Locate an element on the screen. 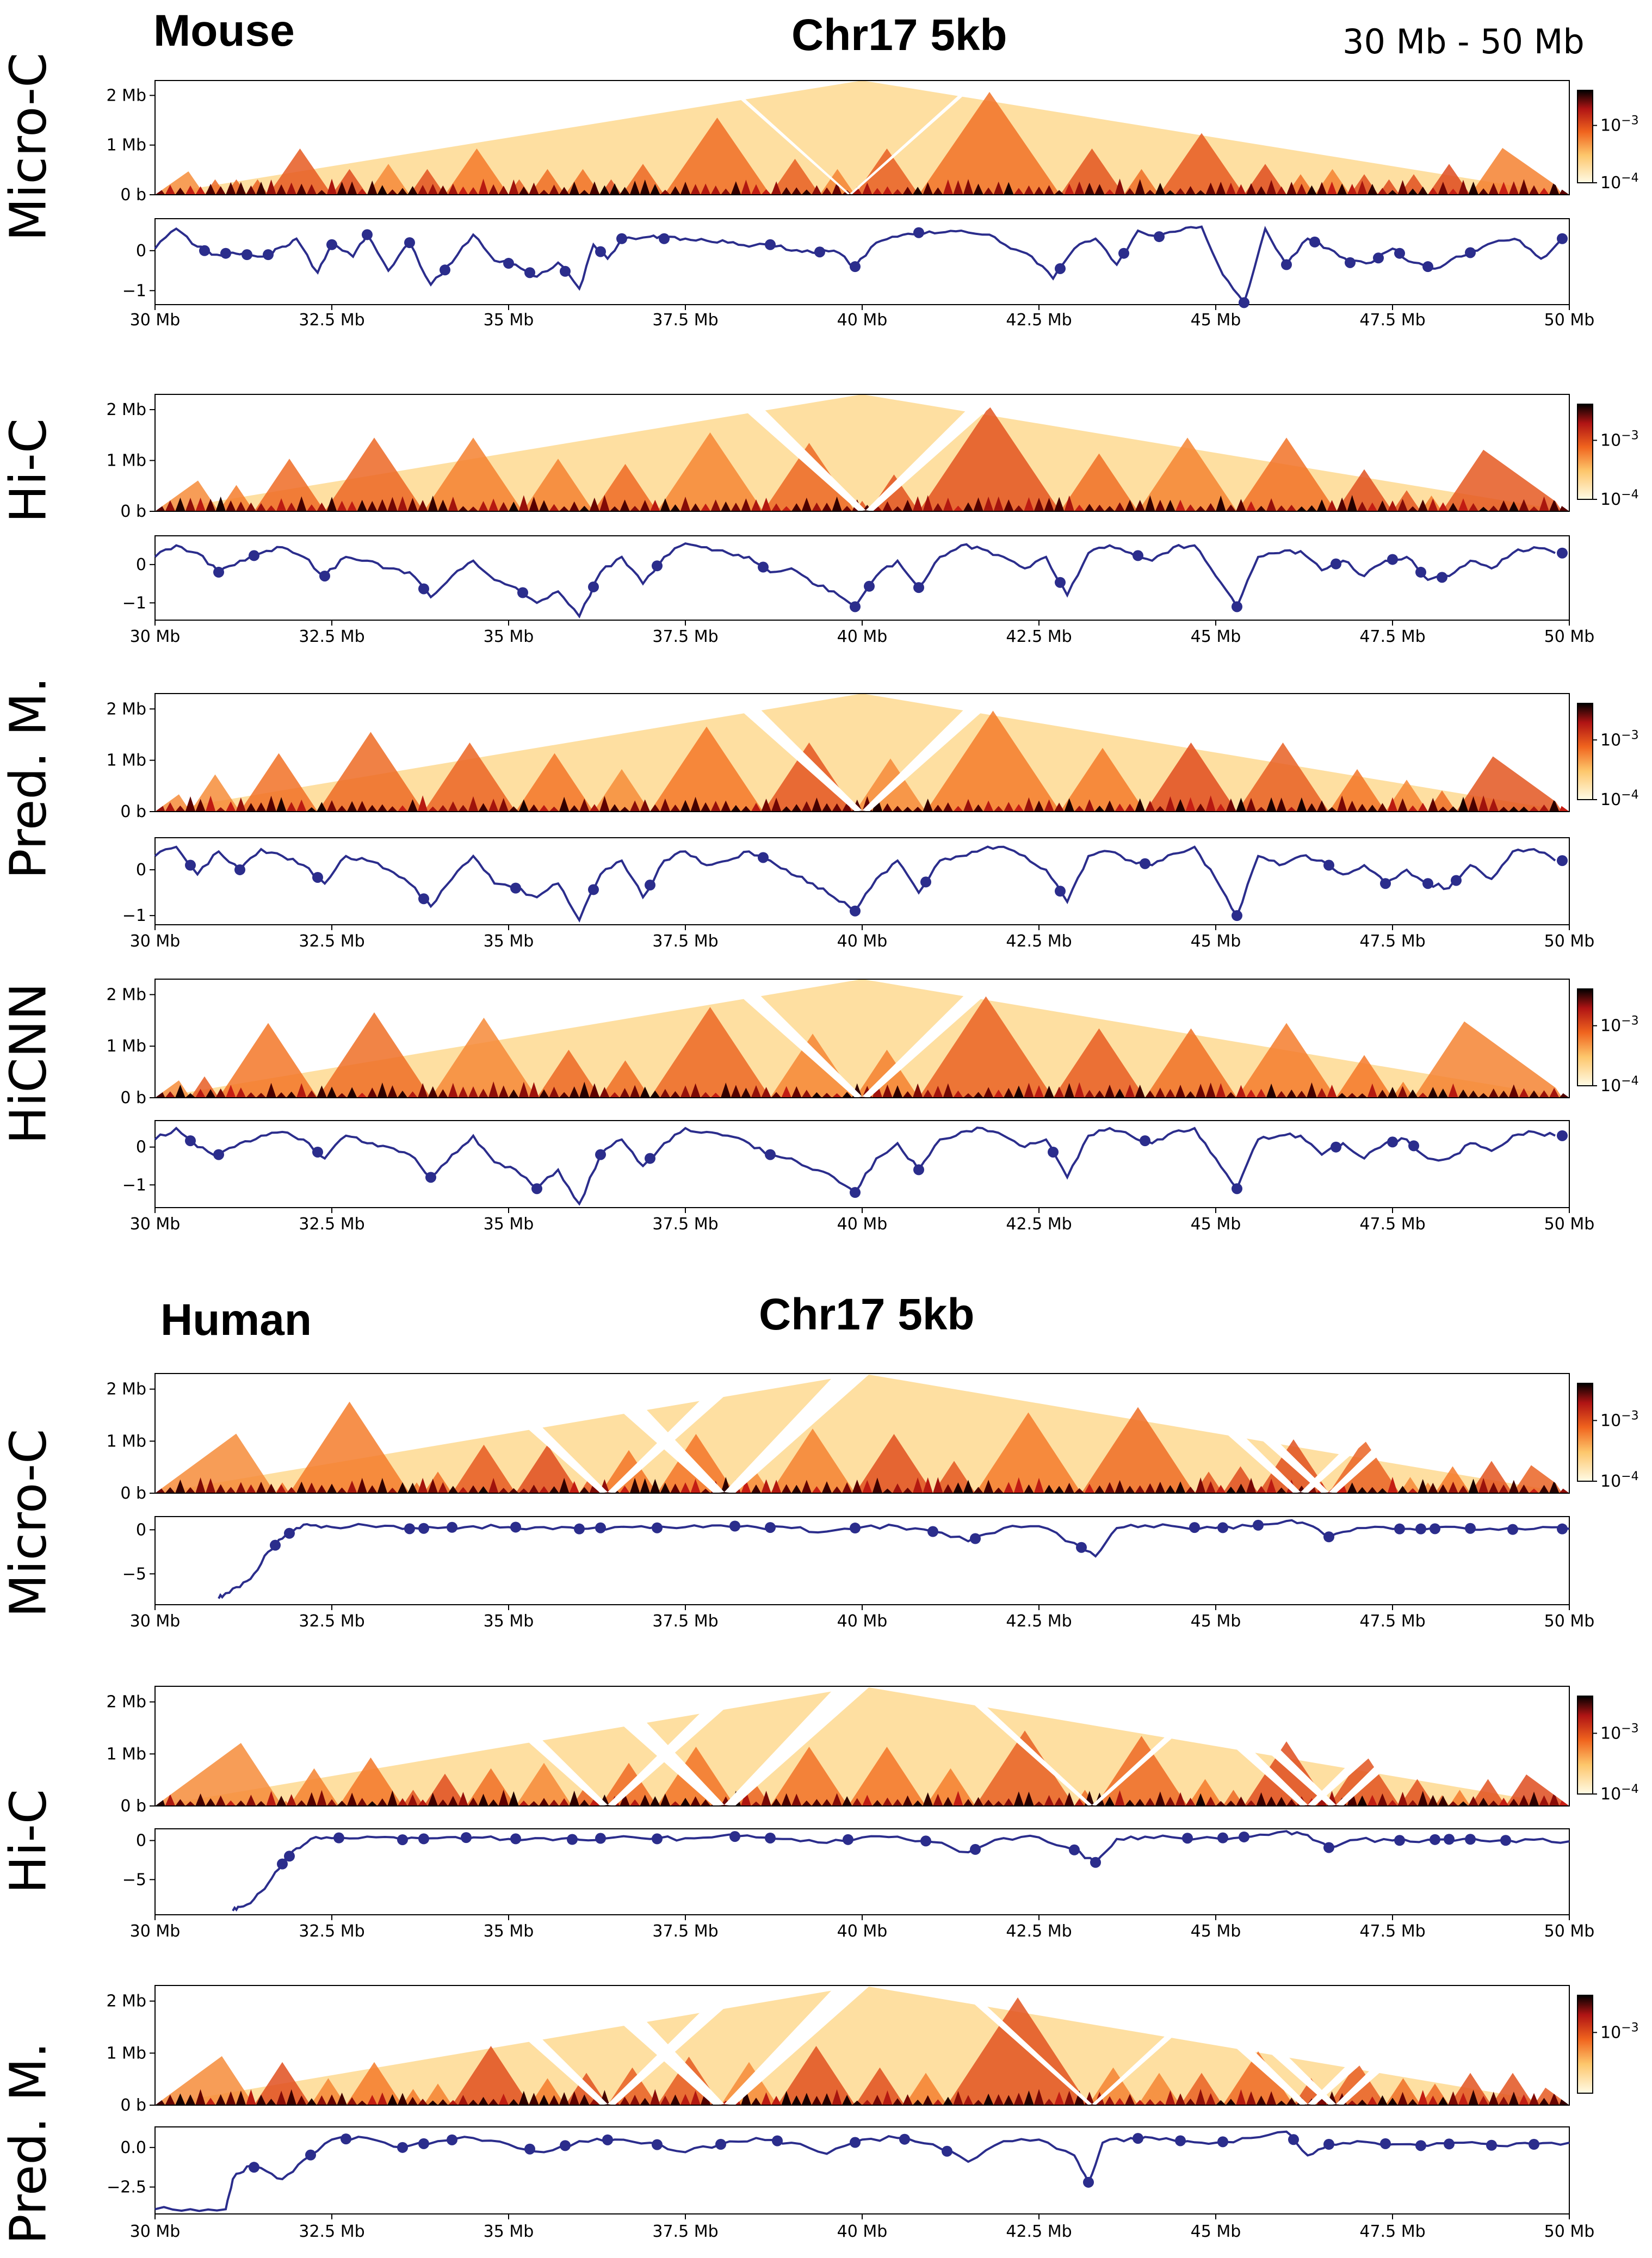 This screenshot has height=2258, width=1652. human-microc-insulation-boundary-point is located at coordinates (1512, 1529).